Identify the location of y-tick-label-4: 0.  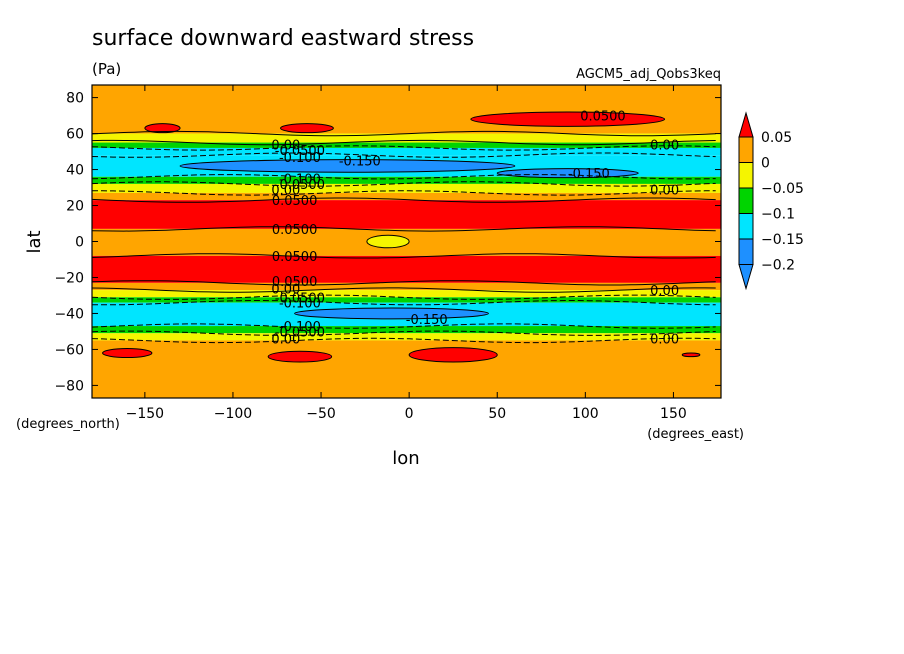
(79, 243).